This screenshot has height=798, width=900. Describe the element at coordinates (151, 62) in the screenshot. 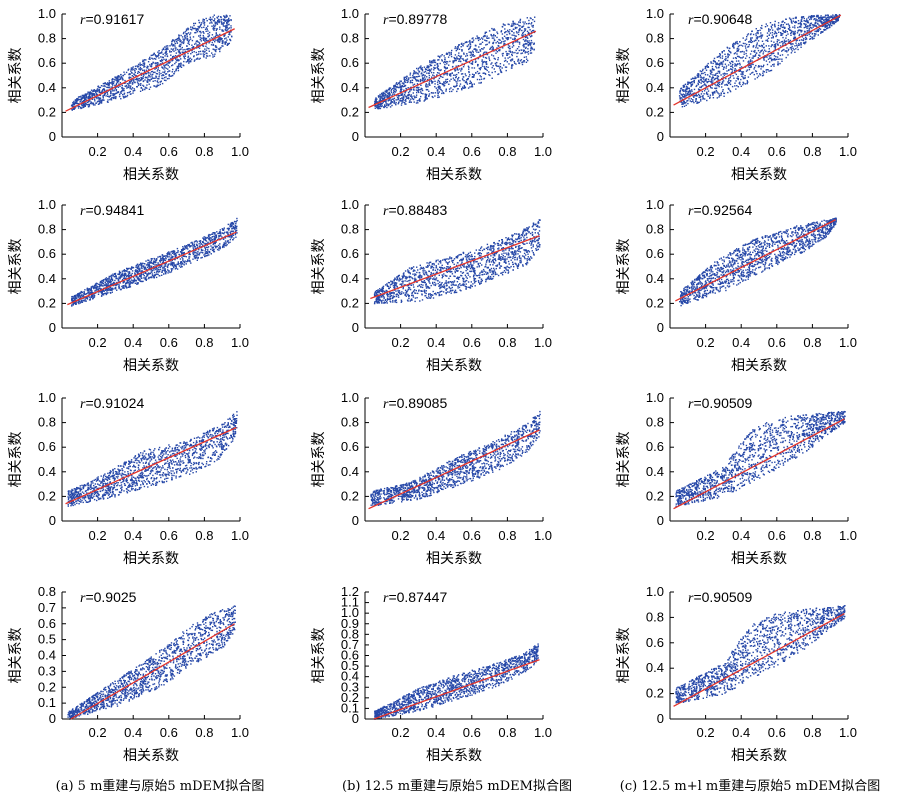

I see `scatter-cloud` at that location.